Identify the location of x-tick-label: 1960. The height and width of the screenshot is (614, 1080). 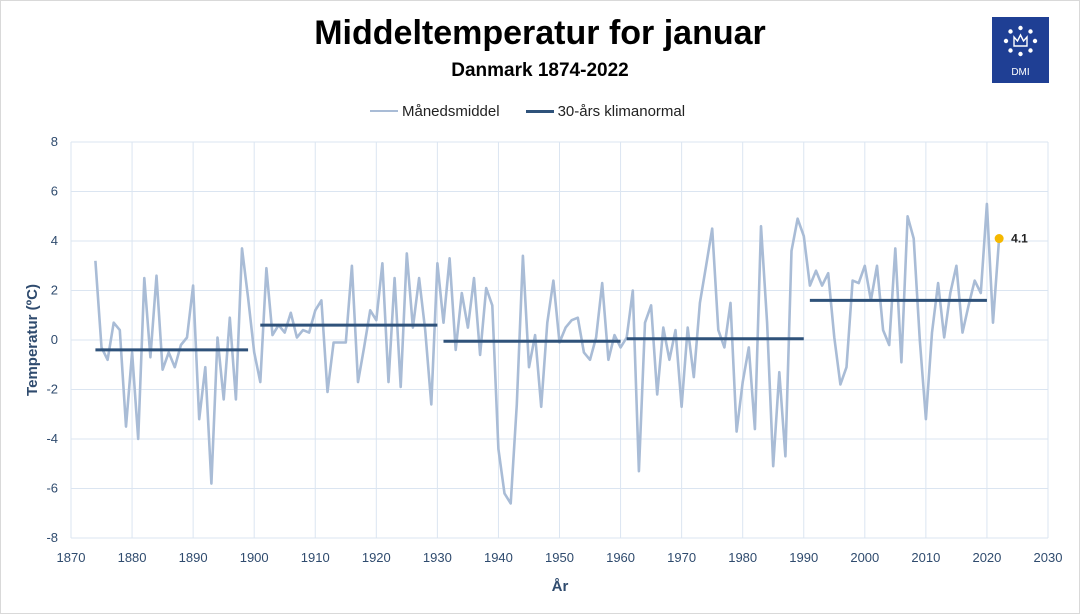
(620, 557).